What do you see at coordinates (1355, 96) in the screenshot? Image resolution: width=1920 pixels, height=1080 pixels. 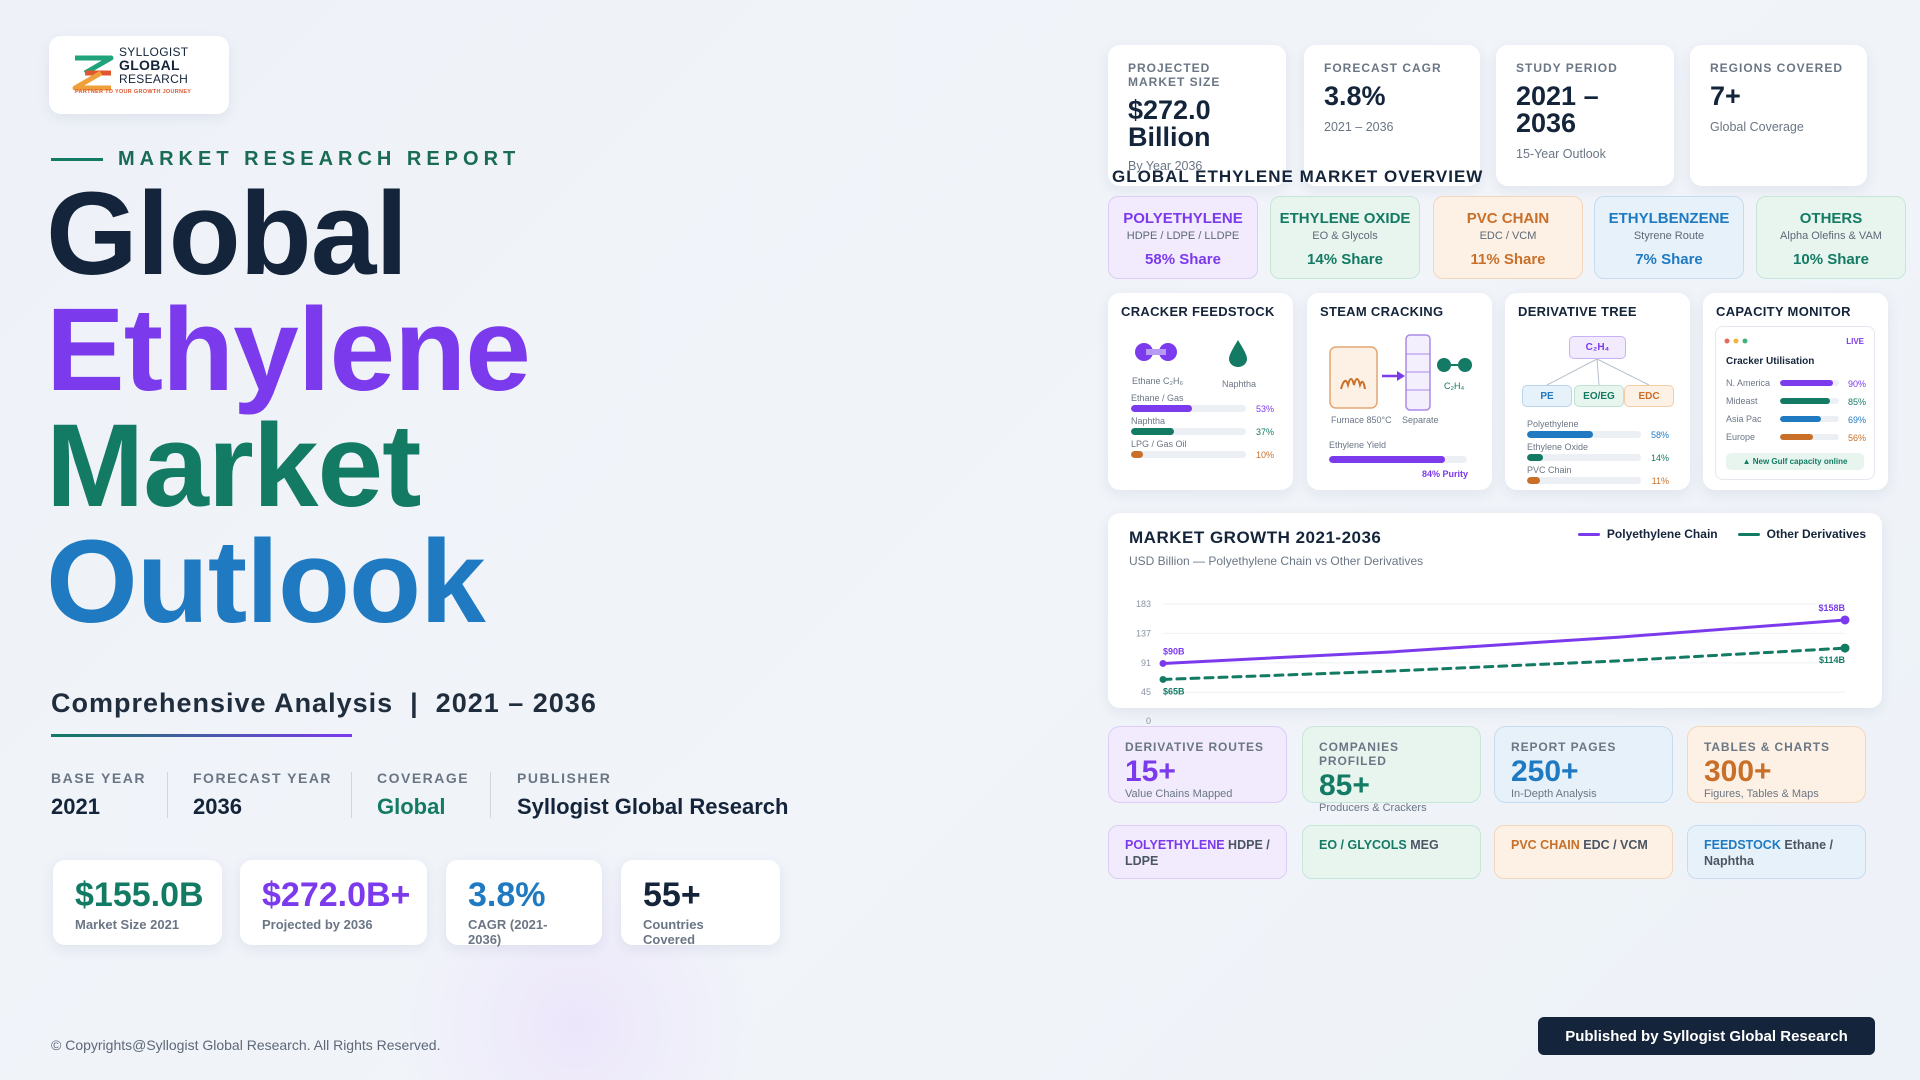 I see `kpi-value: 3.8%` at bounding box center [1355, 96].